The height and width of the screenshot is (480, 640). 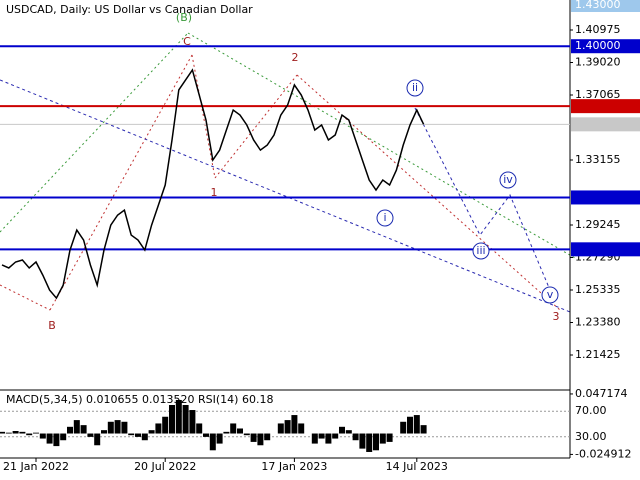 What do you see at coordinates (598, 45) in the screenshot?
I see `level-label: 1.40000` at bounding box center [598, 45].